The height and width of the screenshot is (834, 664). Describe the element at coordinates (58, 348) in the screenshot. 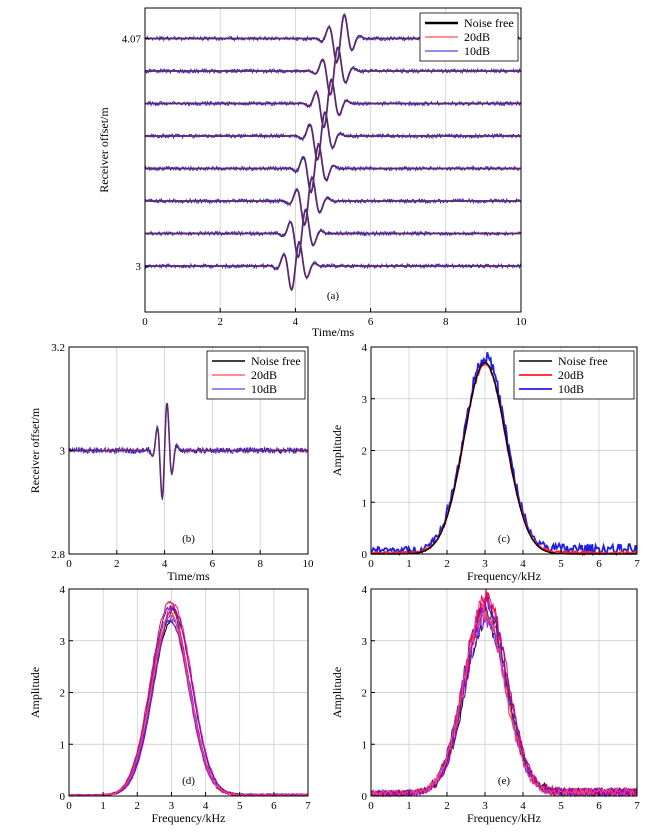

I see `y-tick-label: 3.2` at that location.